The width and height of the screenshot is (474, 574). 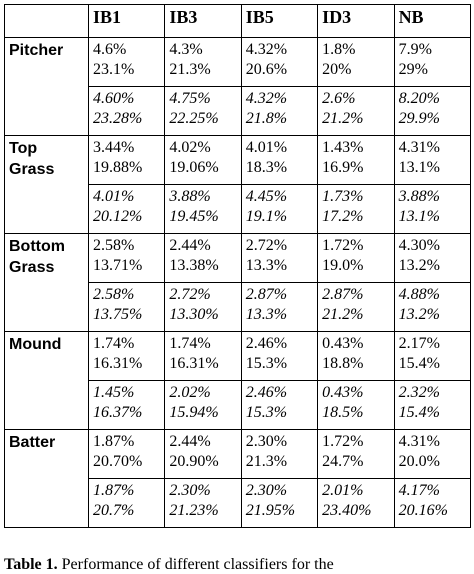 I want to click on value-cell: 2.87% 13.3%, so click(x=279, y=307).